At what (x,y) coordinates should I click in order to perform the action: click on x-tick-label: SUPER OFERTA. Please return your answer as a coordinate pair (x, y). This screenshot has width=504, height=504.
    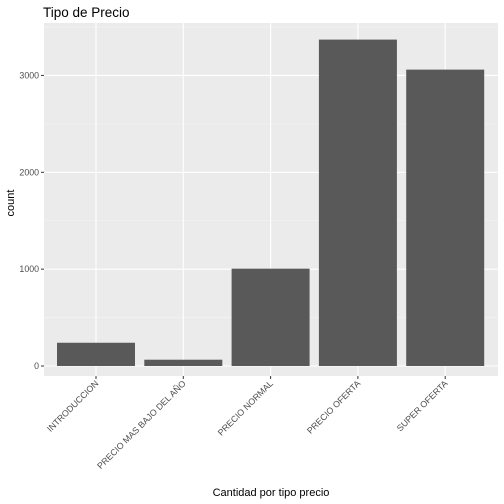
    Looking at the image, I should click on (422, 405).